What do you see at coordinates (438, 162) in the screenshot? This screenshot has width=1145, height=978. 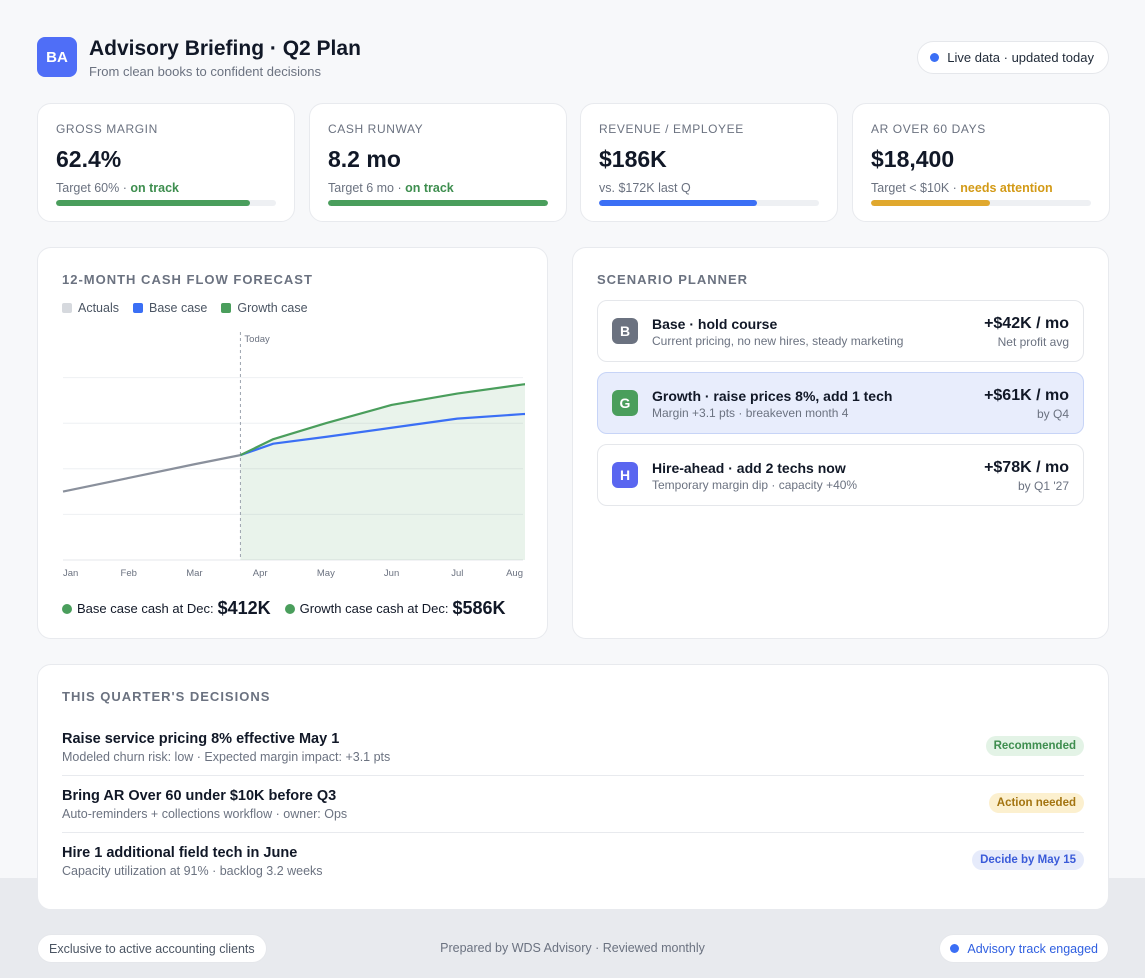 I see `kpi-card-cash-runway: Cash Runway 8.2 mo Target 6 mo · on track` at bounding box center [438, 162].